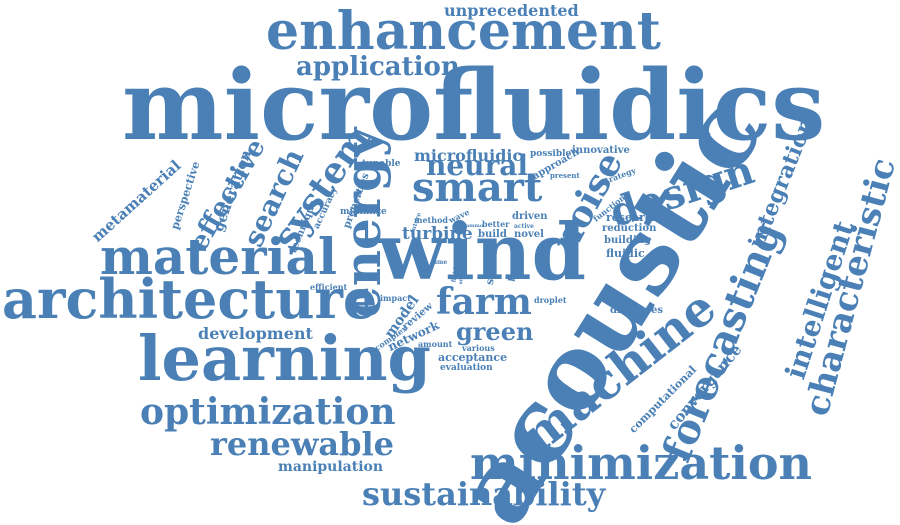  Describe the element at coordinates (255, 333) in the screenshot. I see `word-development: development` at that location.